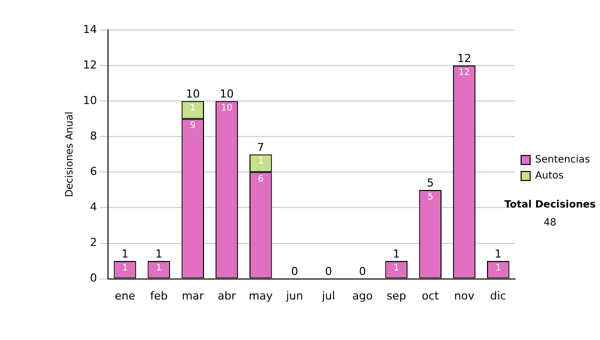 The width and height of the screenshot is (600, 340). Describe the element at coordinates (430, 183) in the screenshot. I see `total-label: 5` at that location.